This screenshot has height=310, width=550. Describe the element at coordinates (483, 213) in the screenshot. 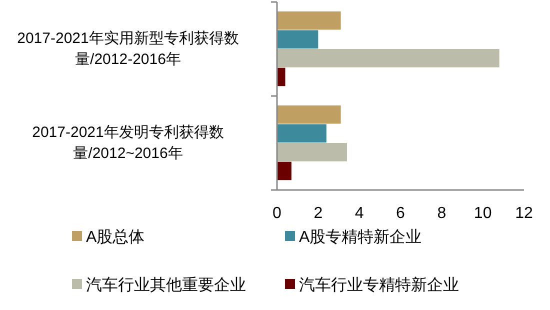

I see `x-tick-label: 10` at that location.